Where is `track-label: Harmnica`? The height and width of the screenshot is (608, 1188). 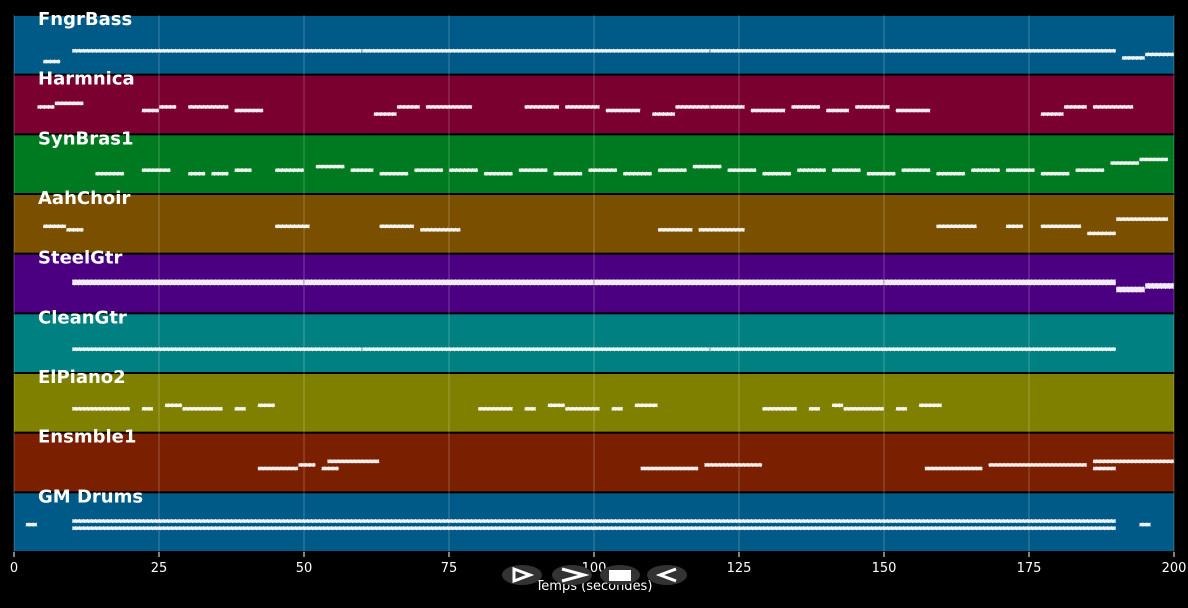
track-label: Harmnica is located at coordinates (86, 79).